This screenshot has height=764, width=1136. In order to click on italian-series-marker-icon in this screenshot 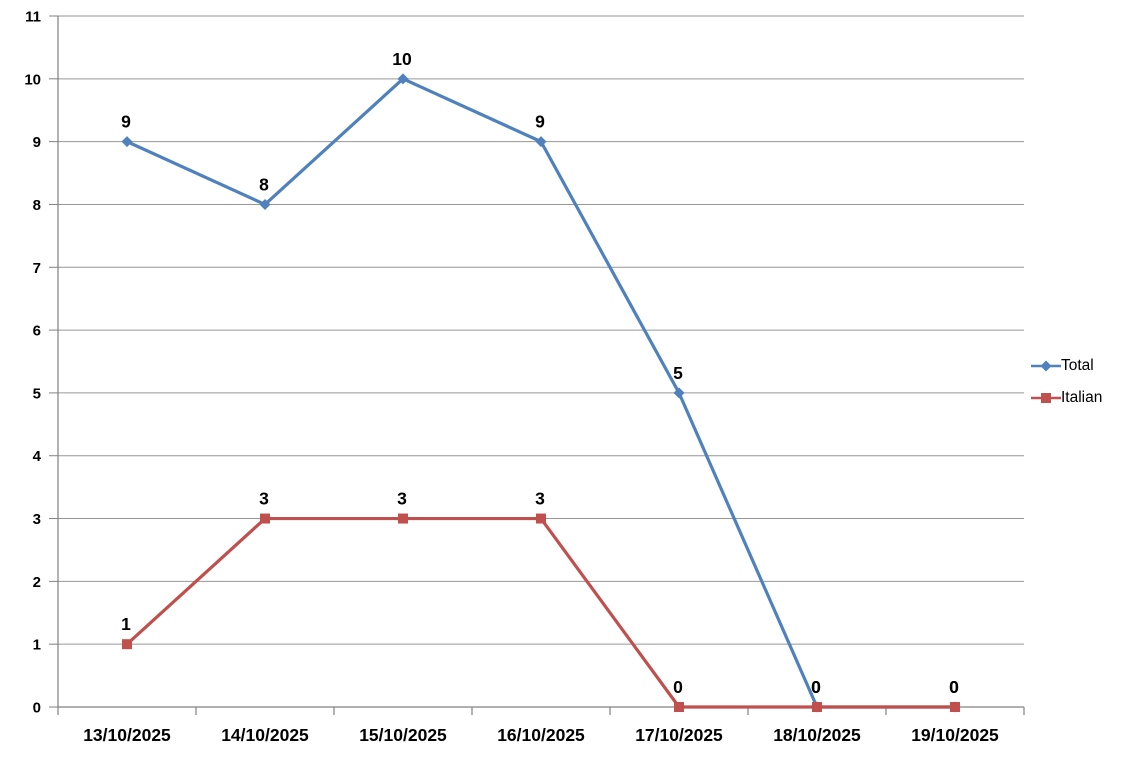, I will do `click(1046, 398)`.